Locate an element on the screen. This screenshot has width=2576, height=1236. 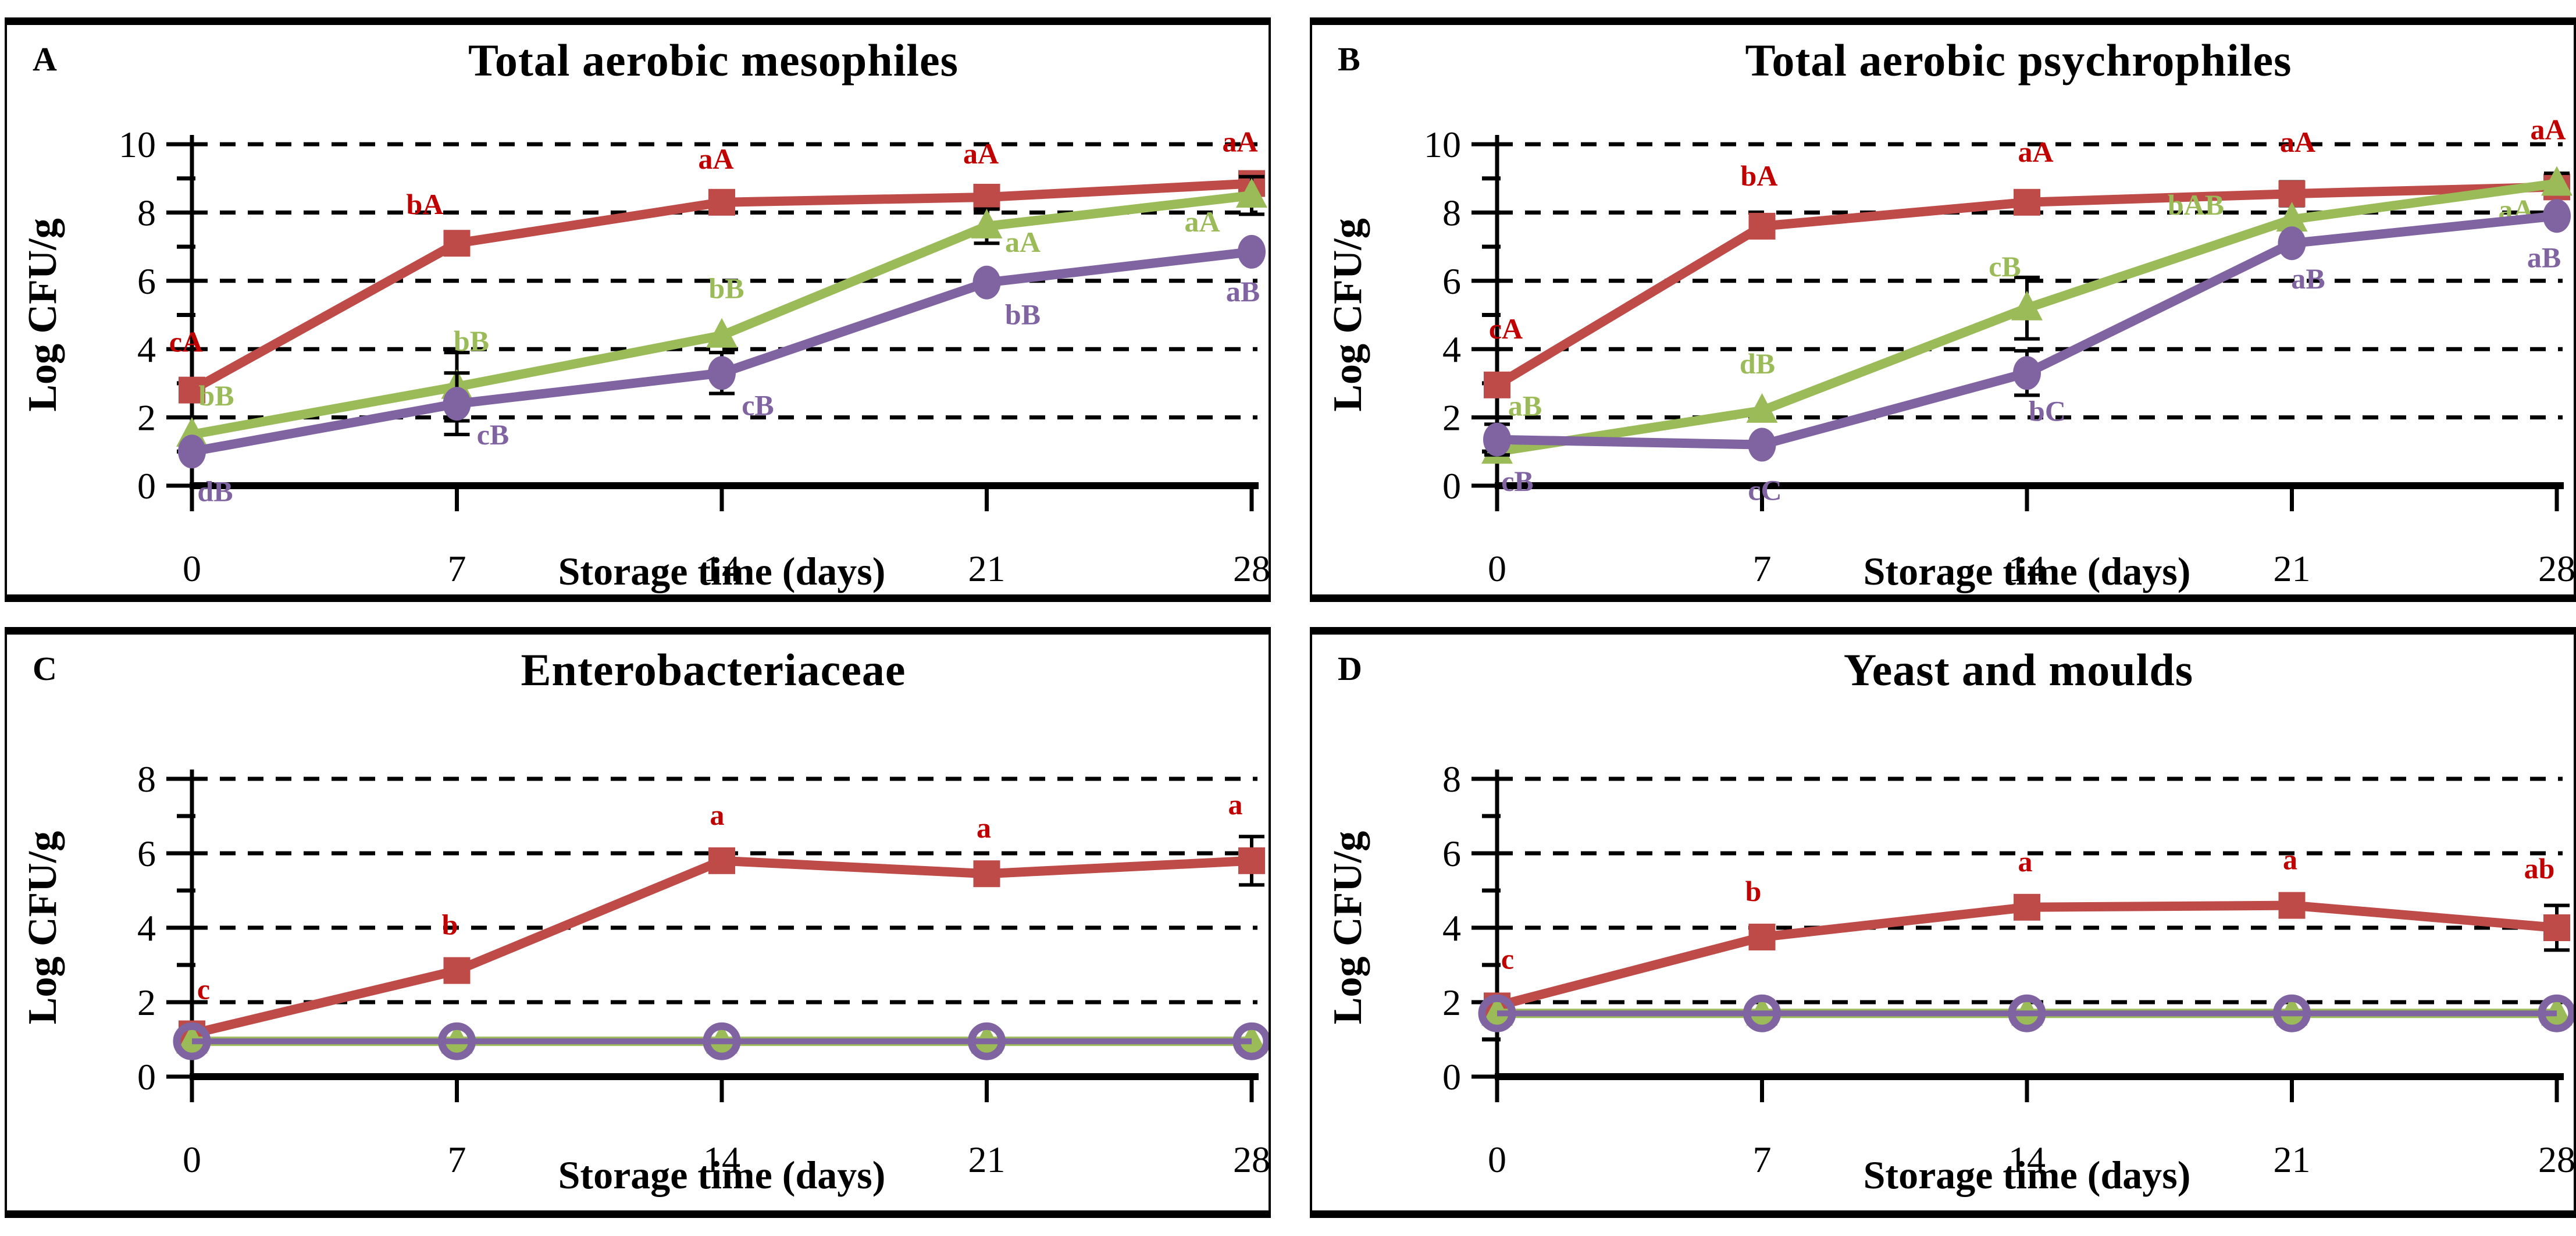
panel-letter-D: D is located at coordinates (1350, 669).